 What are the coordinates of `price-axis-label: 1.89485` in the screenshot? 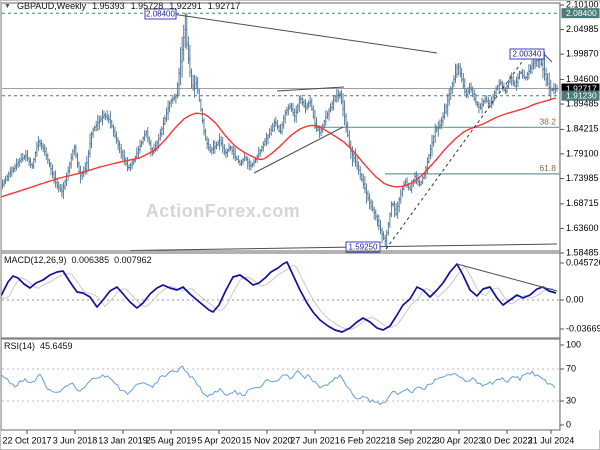 It's located at (582, 103).